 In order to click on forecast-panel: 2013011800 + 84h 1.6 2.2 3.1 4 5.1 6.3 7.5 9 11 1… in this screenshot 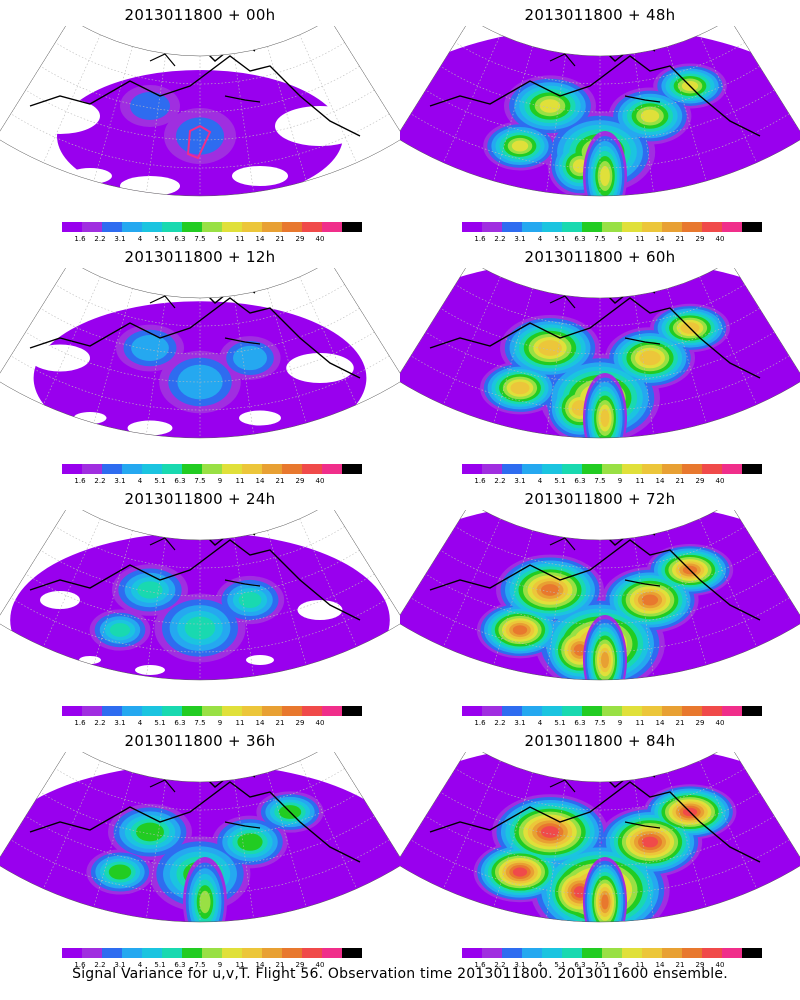, I will do `click(600, 847)`.